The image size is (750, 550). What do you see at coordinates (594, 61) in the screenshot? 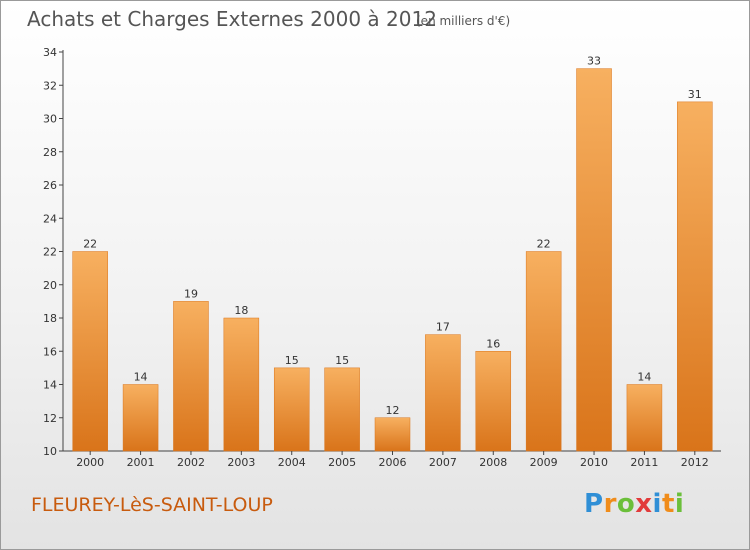
I see `data-label: 33` at bounding box center [594, 61].